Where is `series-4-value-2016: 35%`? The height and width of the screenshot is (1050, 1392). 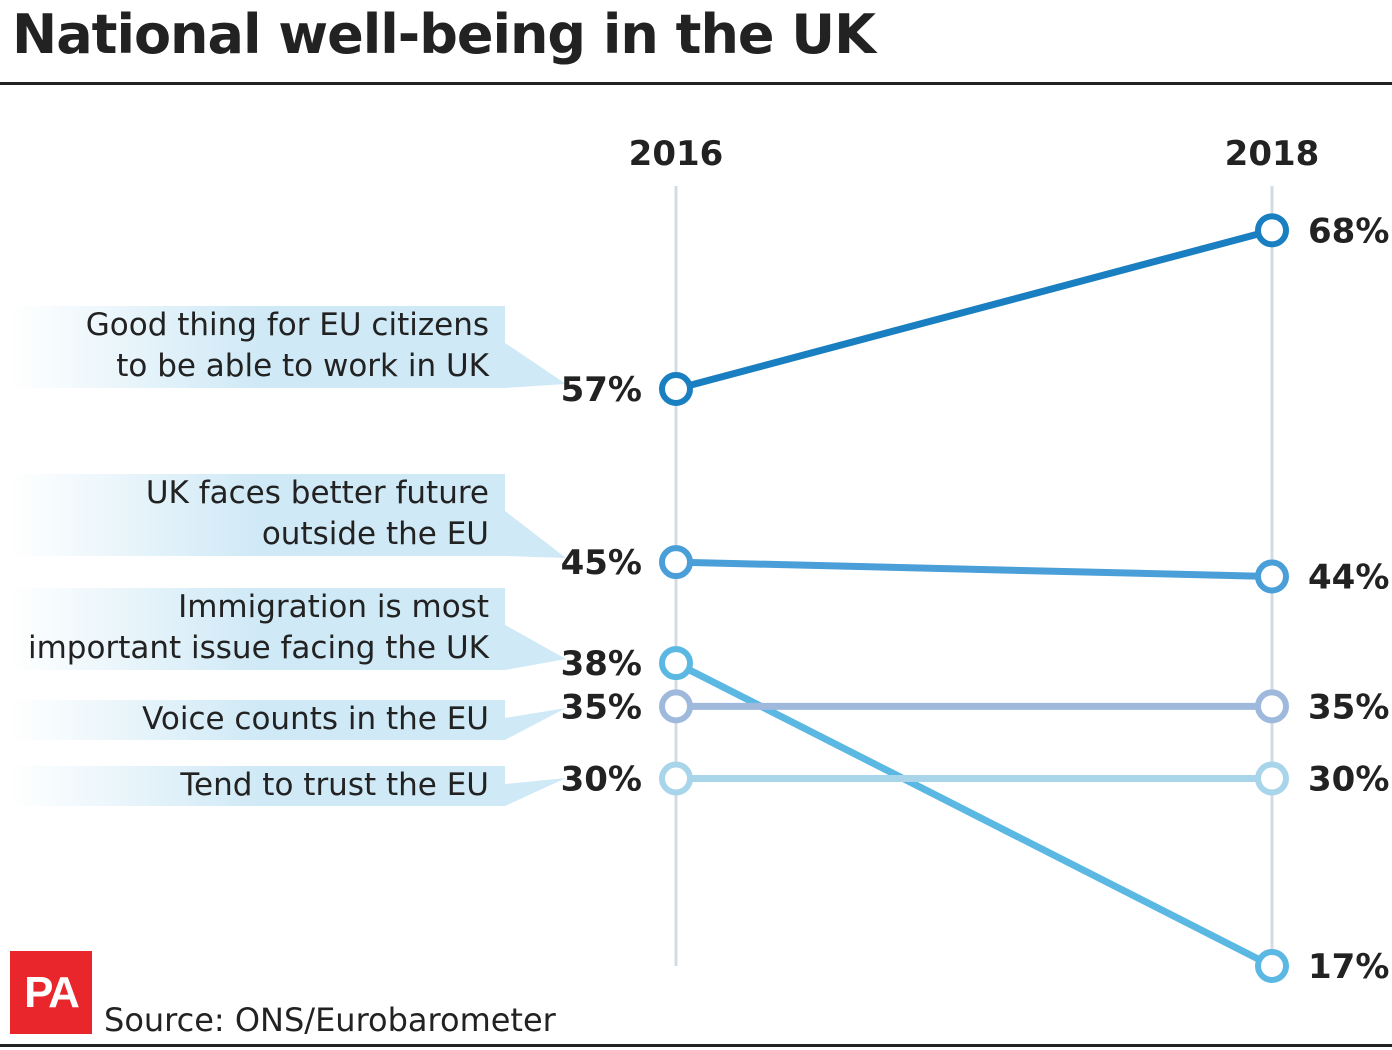
series-4-value-2016: 35% is located at coordinates (601, 707).